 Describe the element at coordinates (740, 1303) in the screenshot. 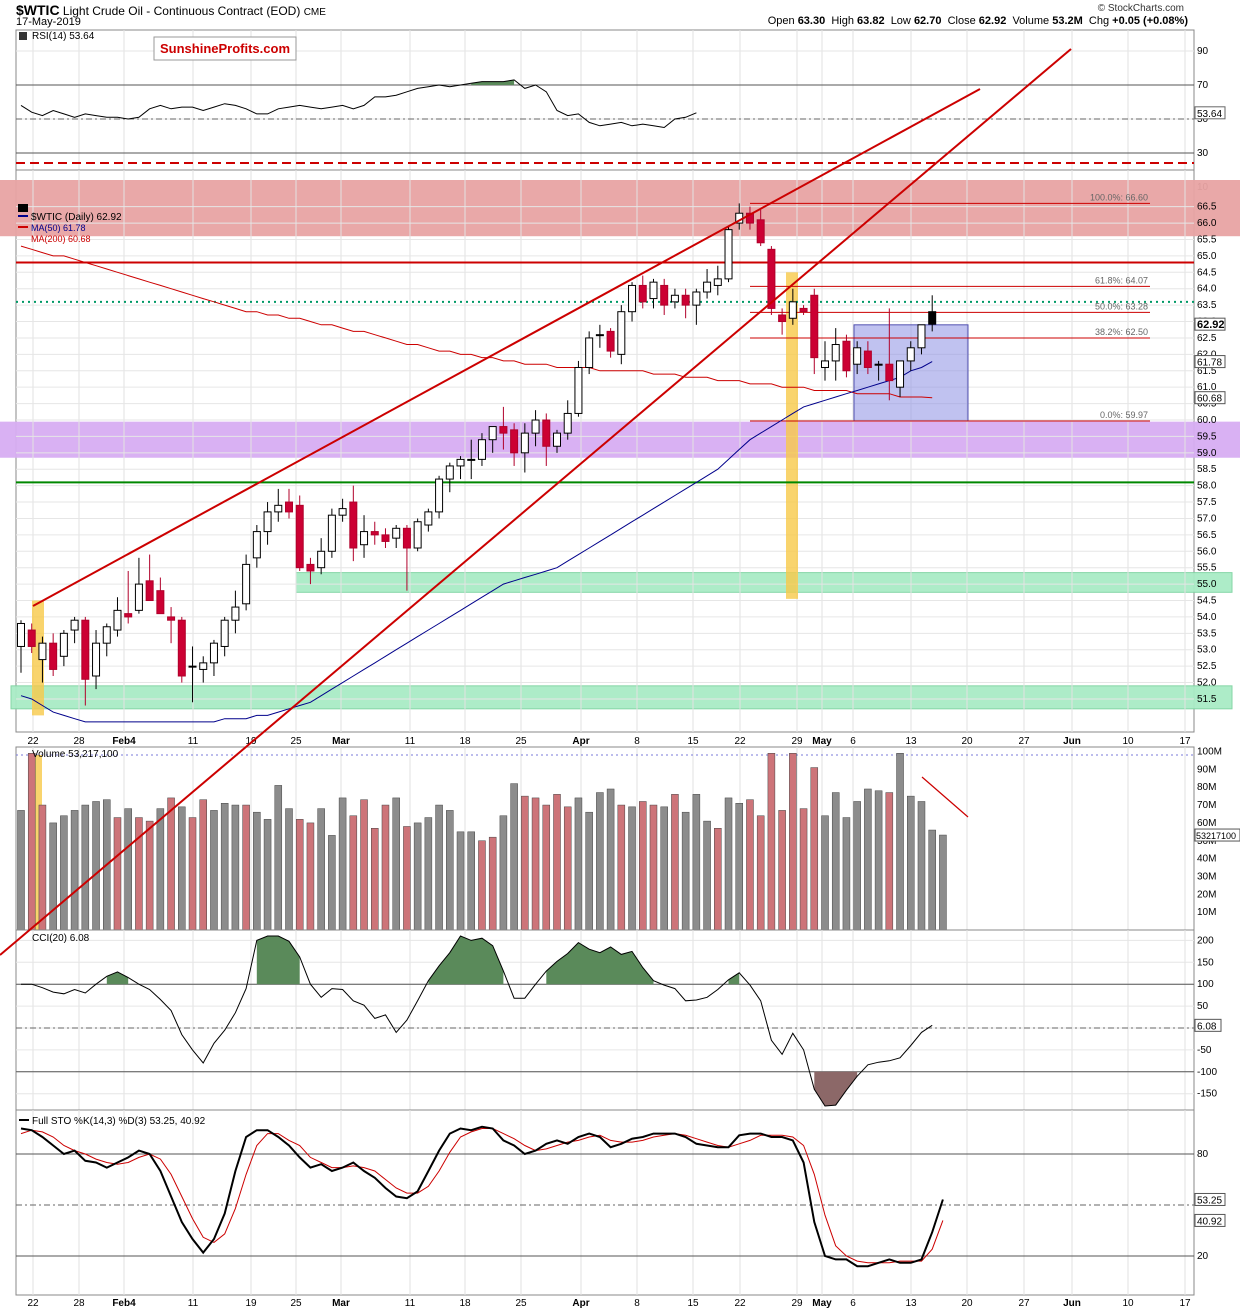

I see `x-axis-label-bottom: 22` at that location.